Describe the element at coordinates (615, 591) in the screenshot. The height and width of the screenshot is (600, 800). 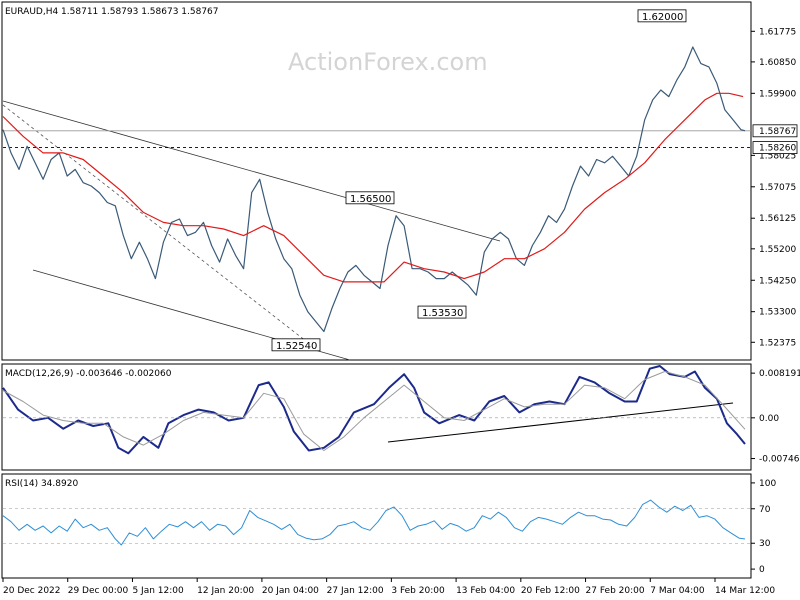
I see `x-tick-label: 27 Feb 20:00` at that location.